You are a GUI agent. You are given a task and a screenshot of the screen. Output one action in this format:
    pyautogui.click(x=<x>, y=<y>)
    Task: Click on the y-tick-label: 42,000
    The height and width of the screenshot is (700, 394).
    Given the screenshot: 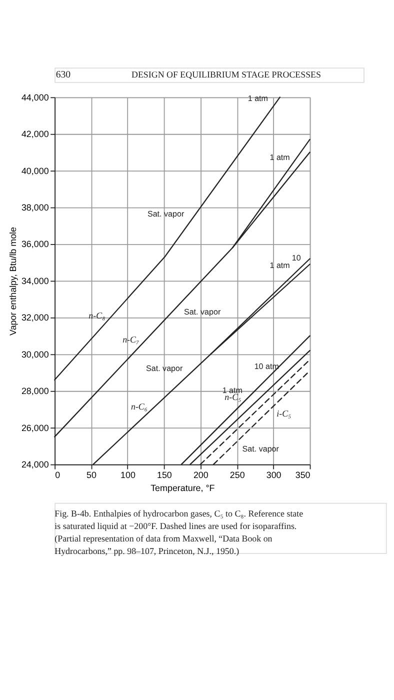 What is the action you would take?
    pyautogui.click(x=35, y=134)
    